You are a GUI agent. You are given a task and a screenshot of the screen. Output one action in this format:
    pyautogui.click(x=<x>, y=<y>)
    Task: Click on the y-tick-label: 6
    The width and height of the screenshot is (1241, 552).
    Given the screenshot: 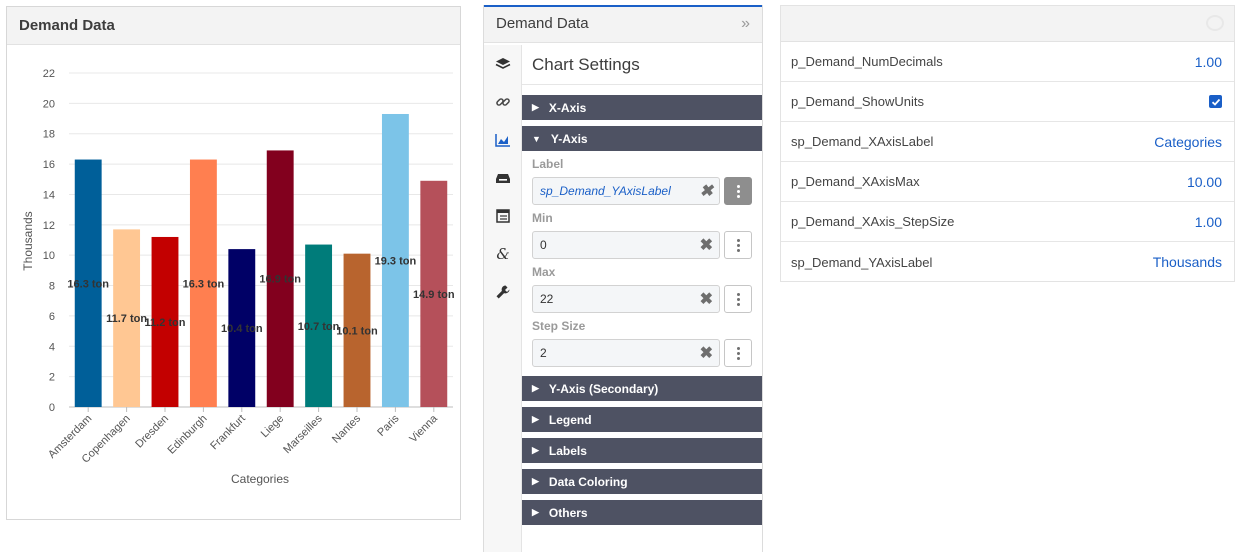 What is the action you would take?
    pyautogui.click(x=52, y=317)
    